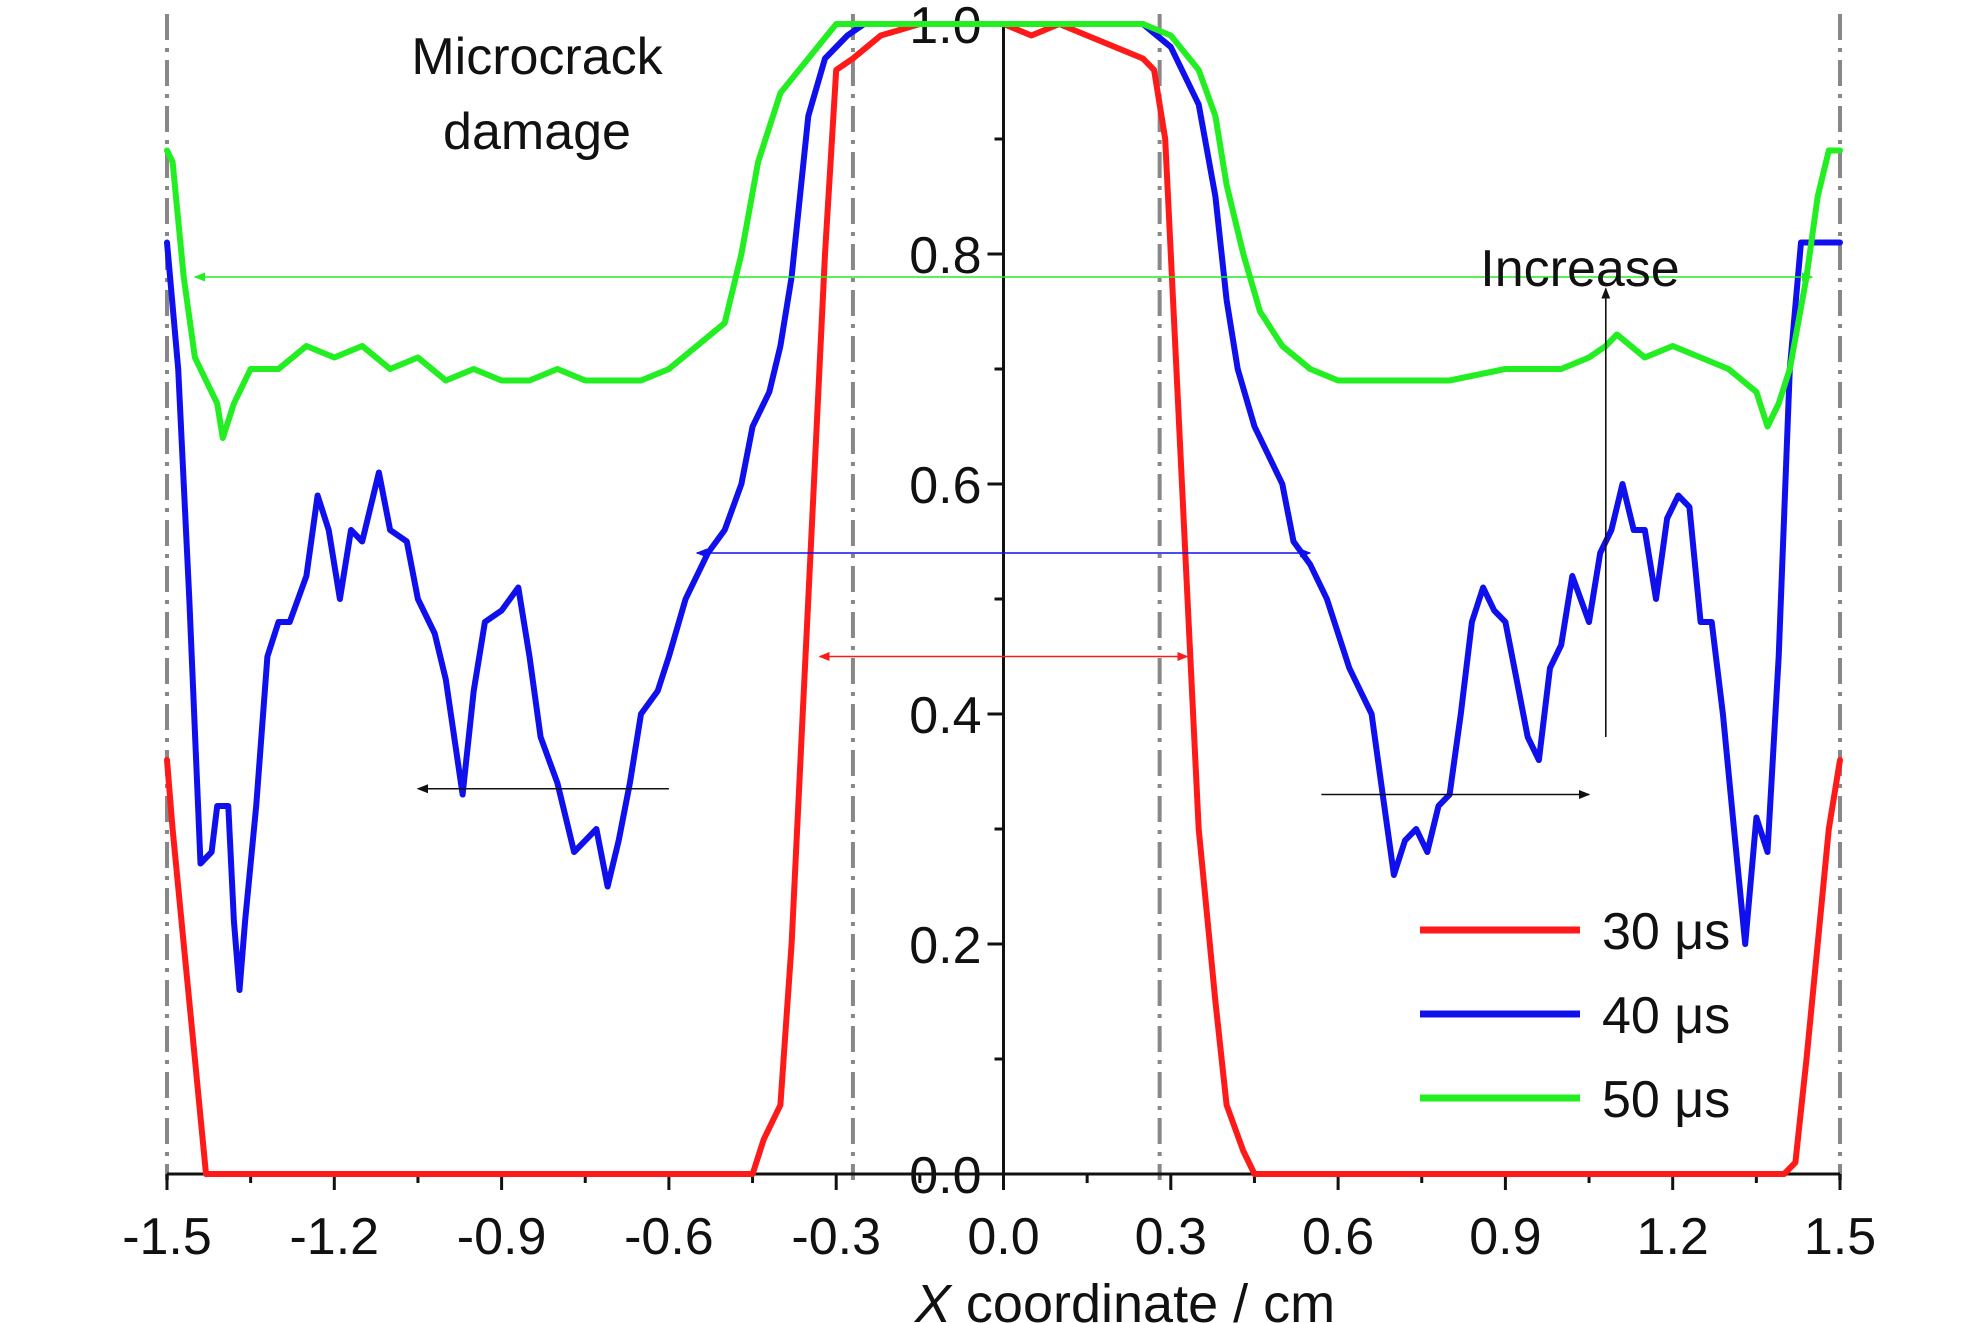 This screenshot has width=1984, height=1323. Describe the element at coordinates (1666, 1016) in the screenshot. I see `legend-label-2: 40 μs` at that location.